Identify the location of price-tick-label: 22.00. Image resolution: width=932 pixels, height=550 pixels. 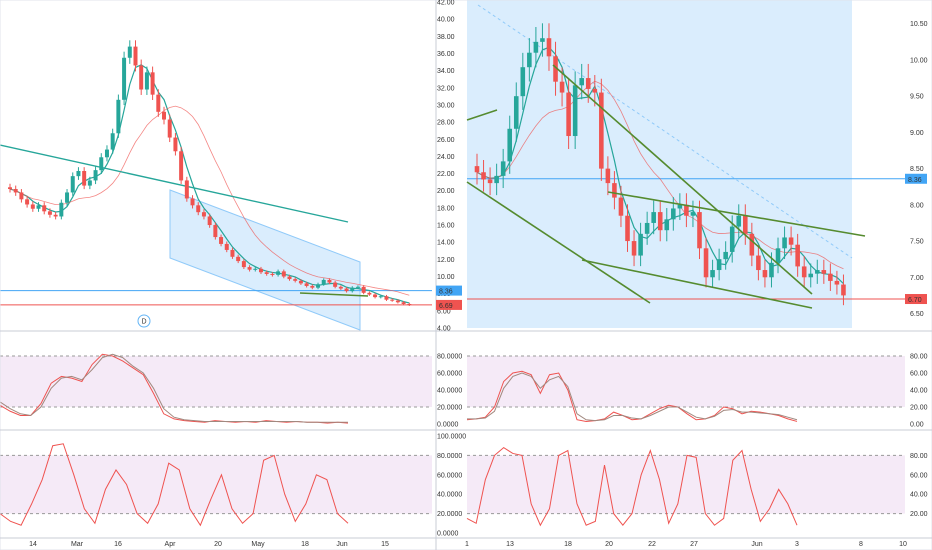
(446, 174).